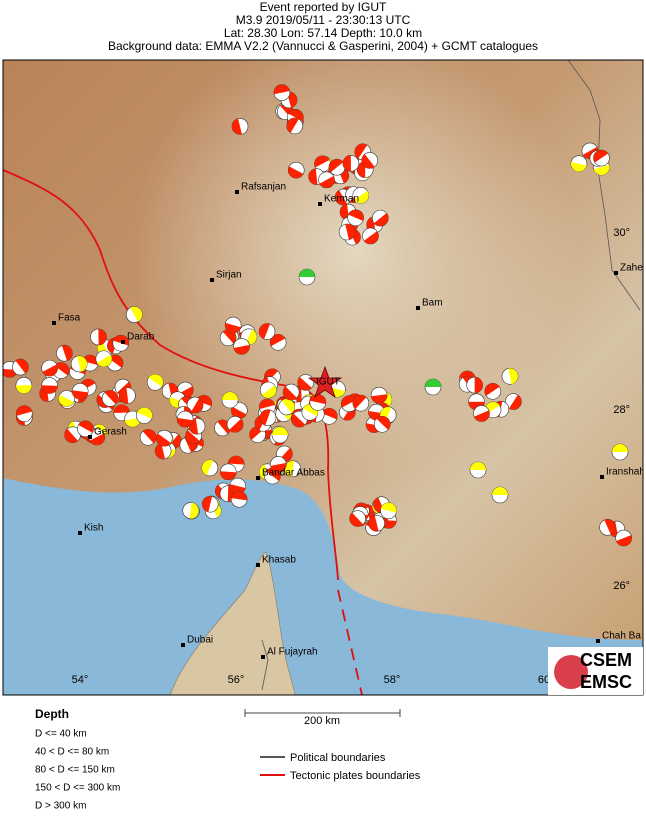 This screenshot has width=646, height=817. What do you see at coordinates (69, 318) in the screenshot?
I see `city-label: Fasa` at bounding box center [69, 318].